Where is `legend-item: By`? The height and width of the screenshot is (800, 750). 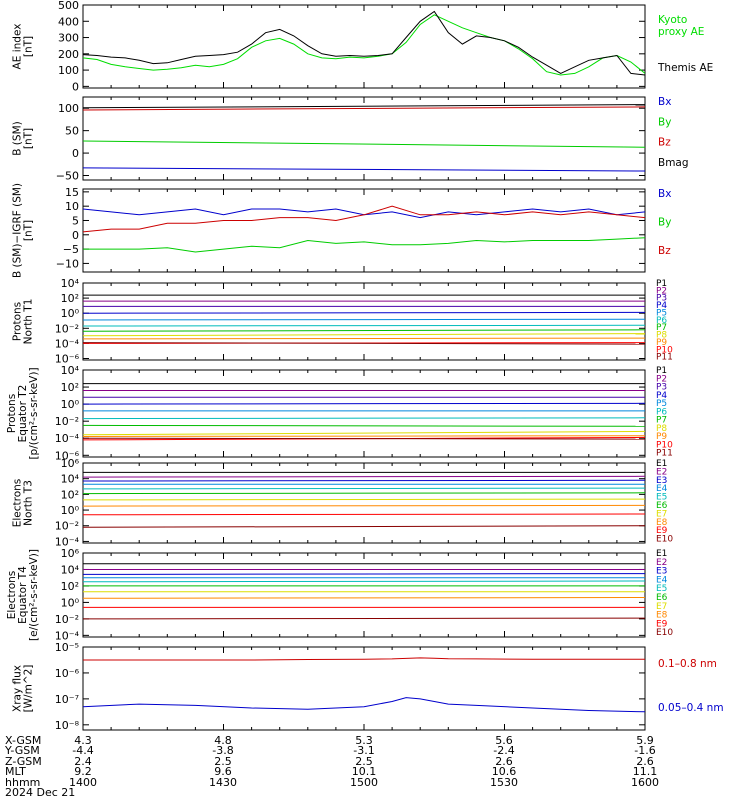
legend-item: By is located at coordinates (664, 222).